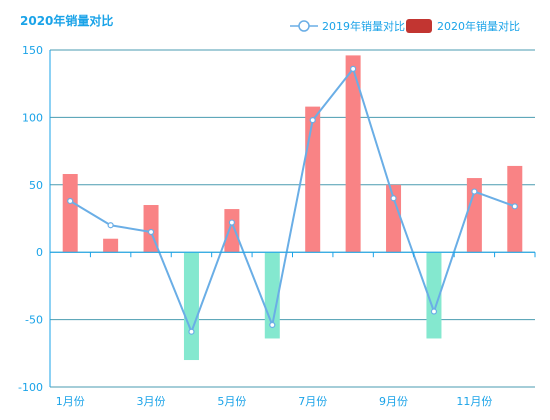  Describe the element at coordinates (70, 401) in the screenshot. I see `x-tick-label: 1月份` at that location.